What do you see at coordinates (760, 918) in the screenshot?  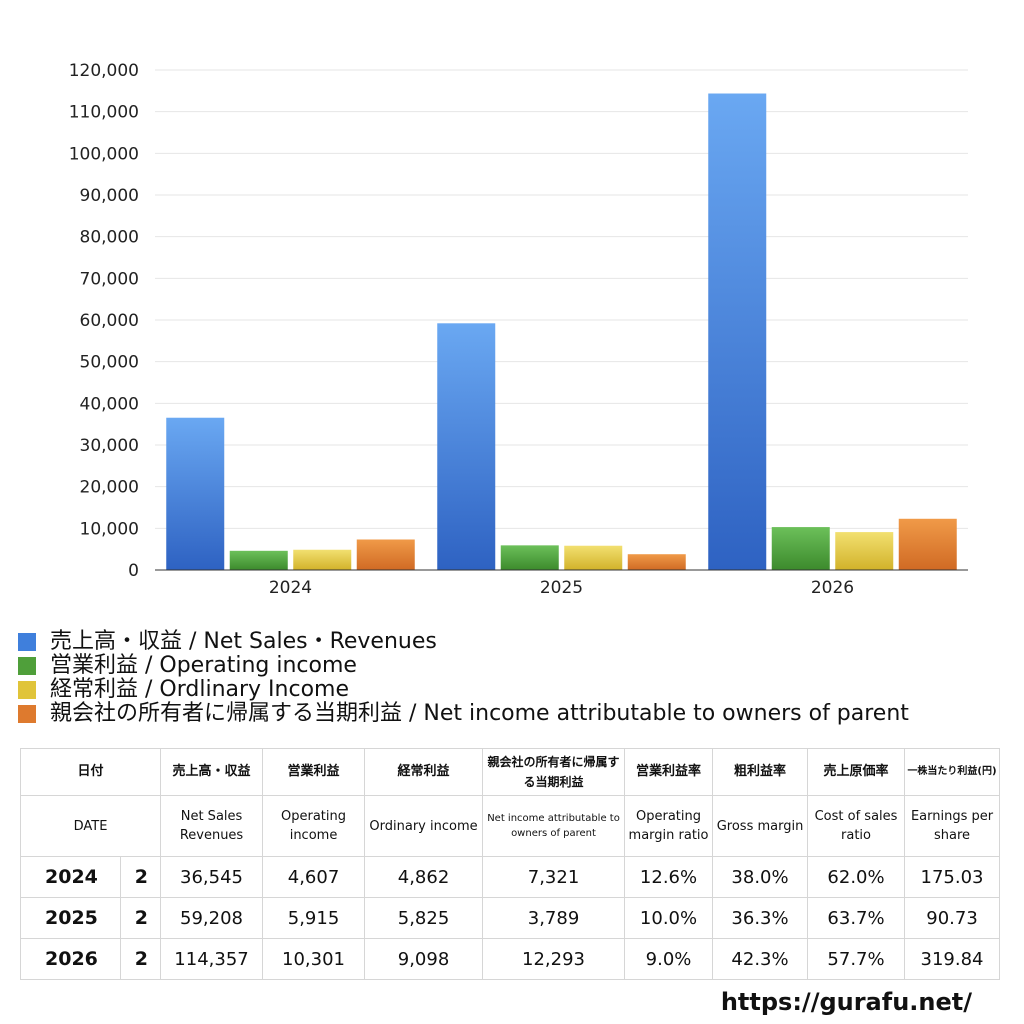 I see `cell-gross-margin: 36.3%` at bounding box center [760, 918].